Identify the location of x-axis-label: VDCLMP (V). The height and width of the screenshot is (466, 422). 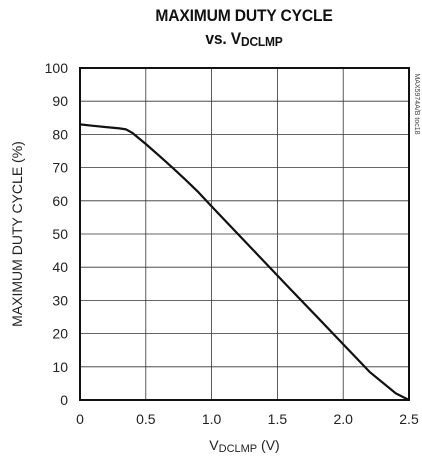
(244, 446).